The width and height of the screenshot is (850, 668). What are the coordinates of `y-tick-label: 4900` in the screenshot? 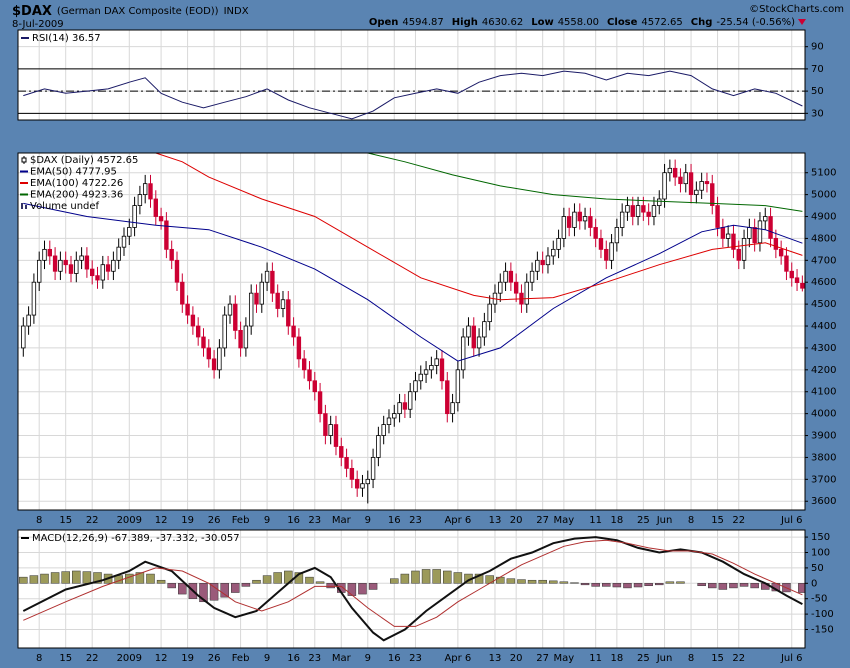 It's located at (823, 217).